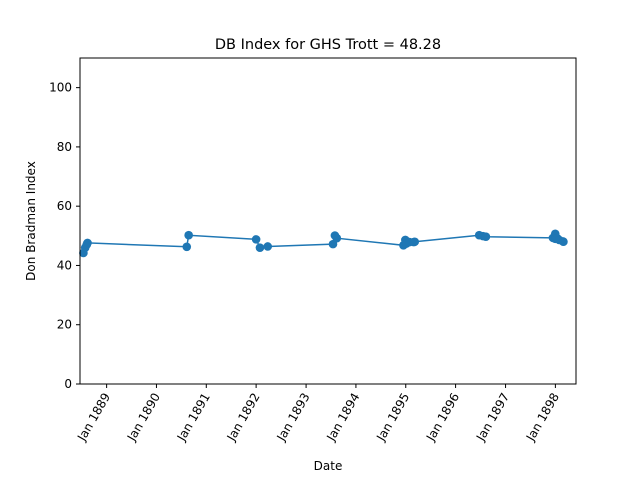  What do you see at coordinates (328, 466) in the screenshot?
I see `x-axis-label: Date` at bounding box center [328, 466].